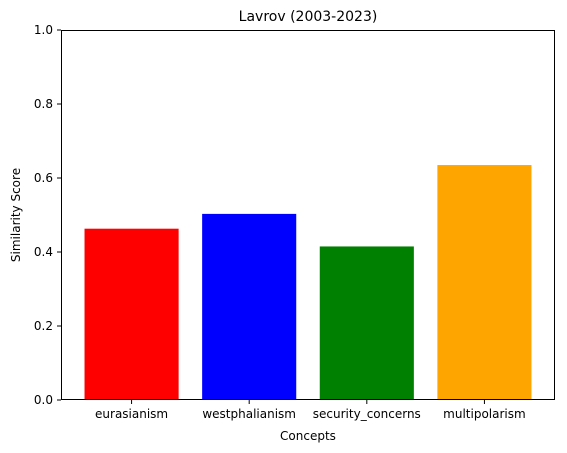  Describe the element at coordinates (484, 282) in the screenshot. I see `bar-multipolarism` at that location.